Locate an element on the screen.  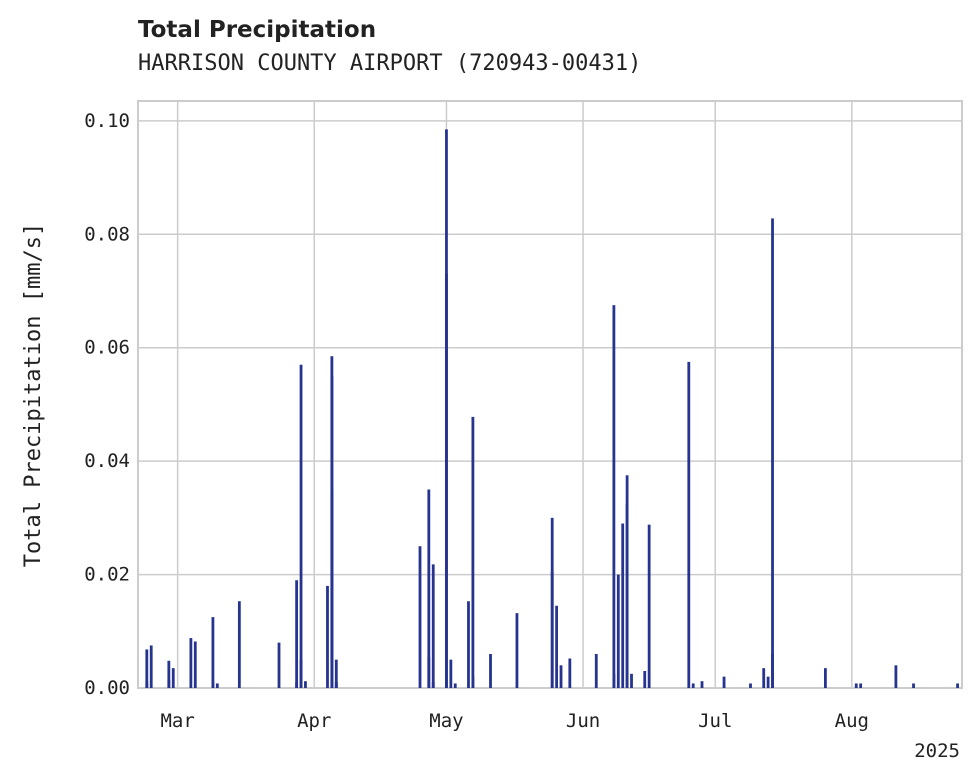
x-tick-label: May is located at coordinates (446, 721).